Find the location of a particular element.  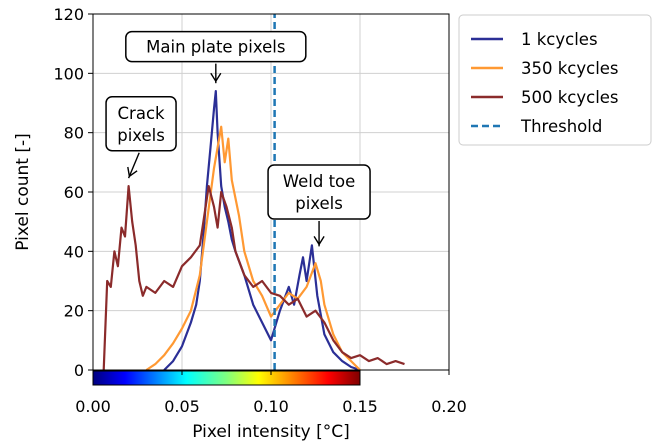

annotation-main-plate: Main plate pixels is located at coordinates (216, 57).